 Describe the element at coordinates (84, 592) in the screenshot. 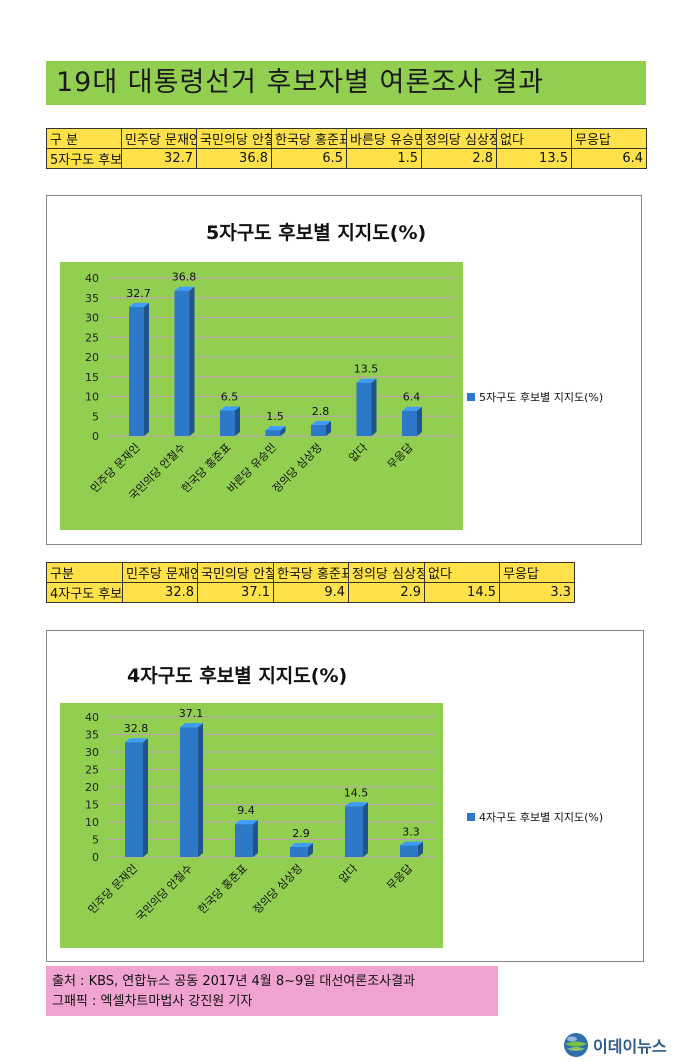

I see `row-label-cell: 4자구도 후보` at that location.